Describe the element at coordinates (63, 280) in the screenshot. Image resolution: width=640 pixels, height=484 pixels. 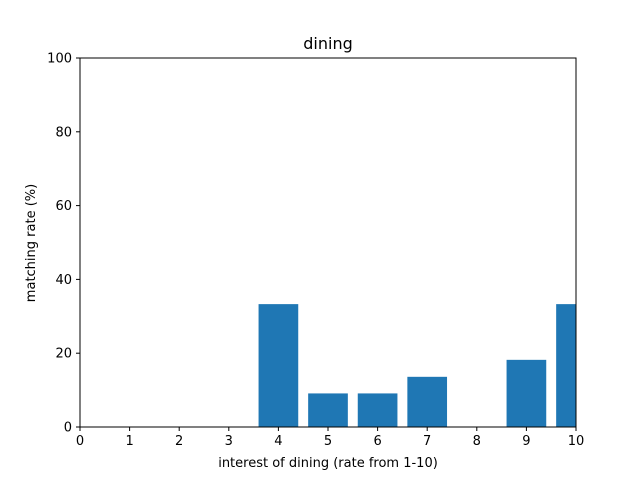
I see `y-tick-label-40: 40` at that location.